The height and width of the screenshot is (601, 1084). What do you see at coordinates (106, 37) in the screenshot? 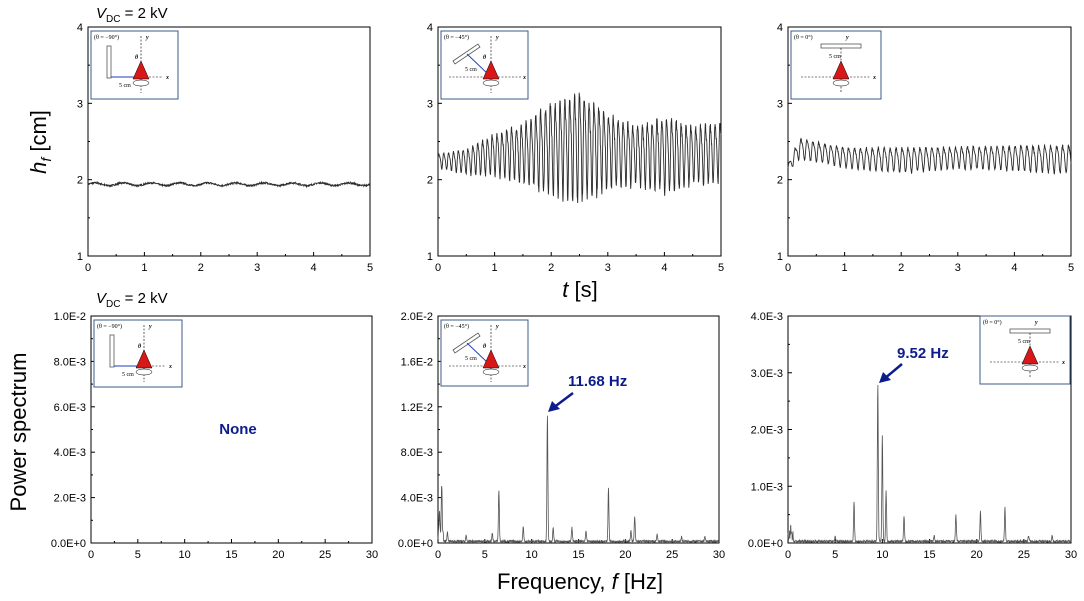
I see `svg-text: (θ = −90°)` at bounding box center [106, 37].